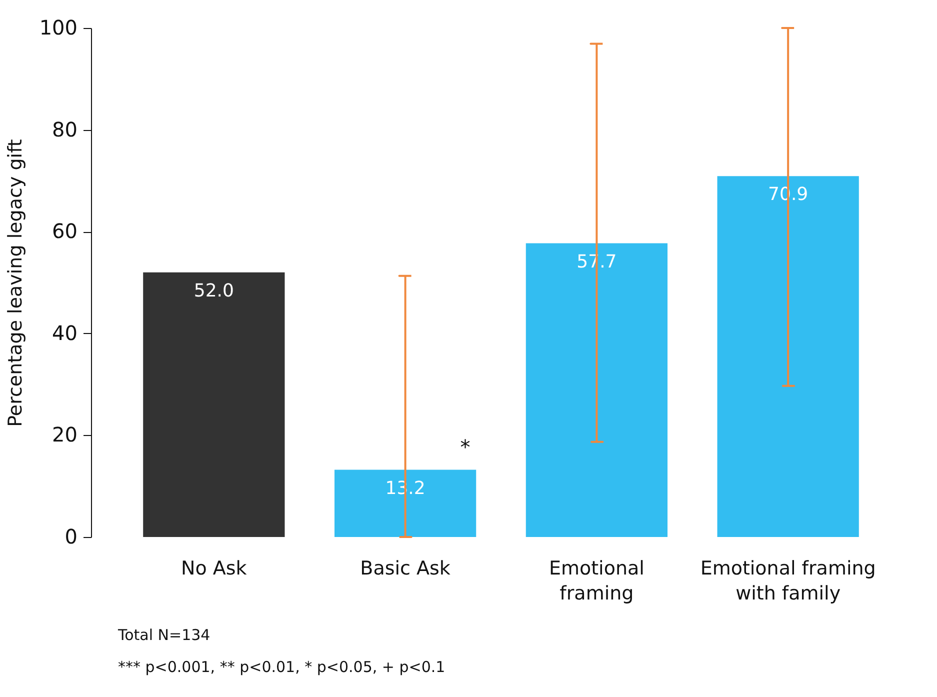 The image size is (937, 697). Describe the element at coordinates (788, 581) in the screenshot. I see `x-tick-label: Emotional framing with family` at that location.